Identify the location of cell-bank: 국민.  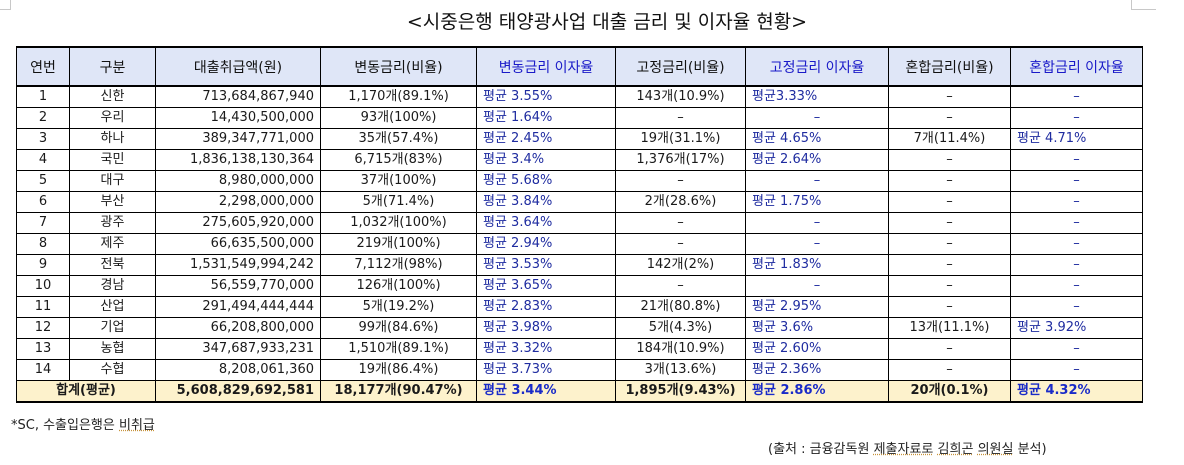
(112, 160).